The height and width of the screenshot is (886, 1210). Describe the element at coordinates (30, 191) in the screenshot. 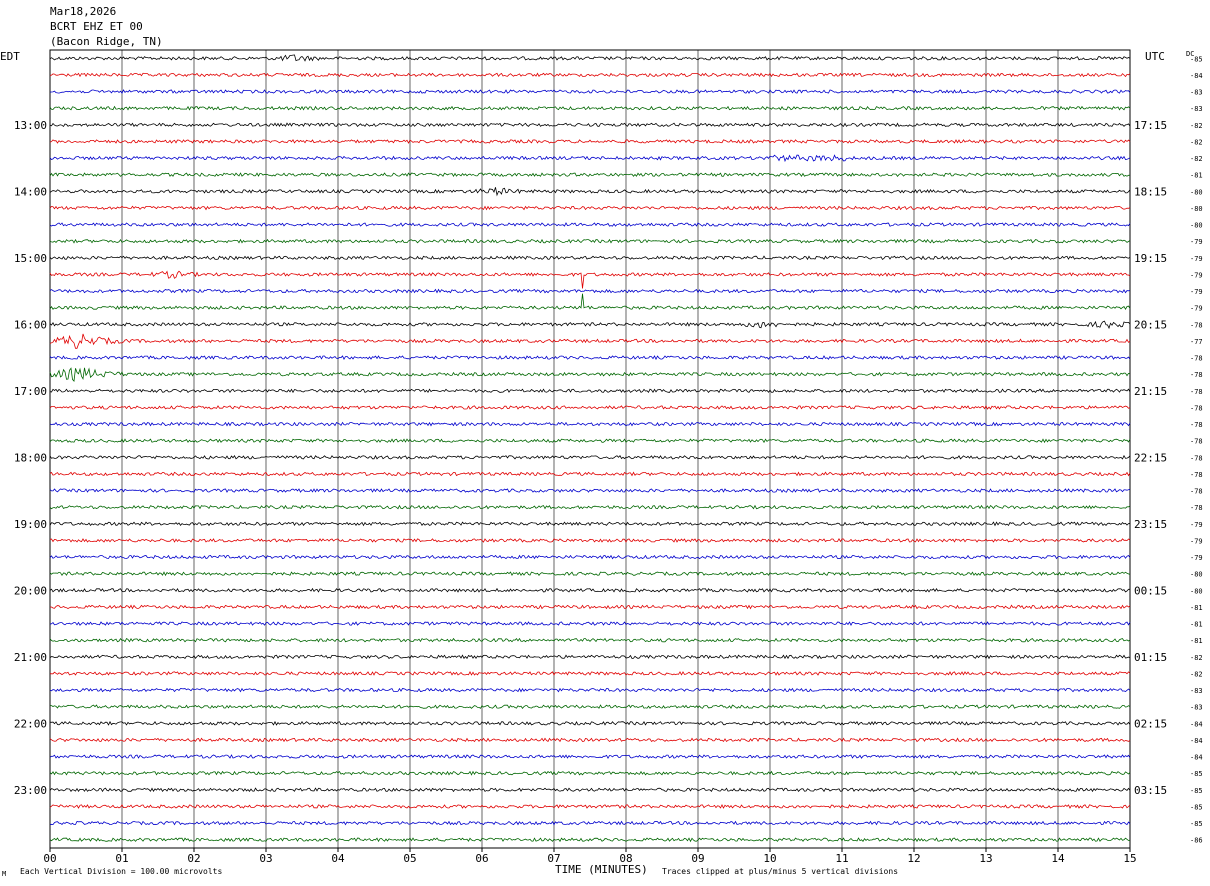

I see `left-hour-label: 14:00` at that location.